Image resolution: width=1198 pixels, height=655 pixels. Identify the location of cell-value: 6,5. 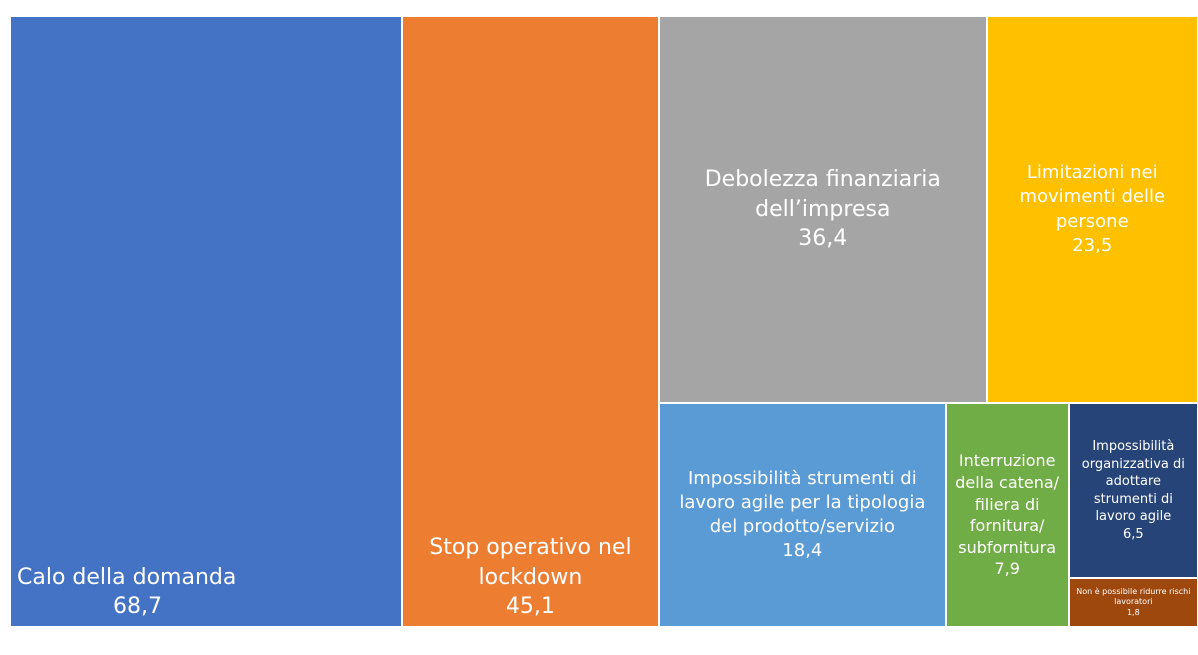
(1133, 534).